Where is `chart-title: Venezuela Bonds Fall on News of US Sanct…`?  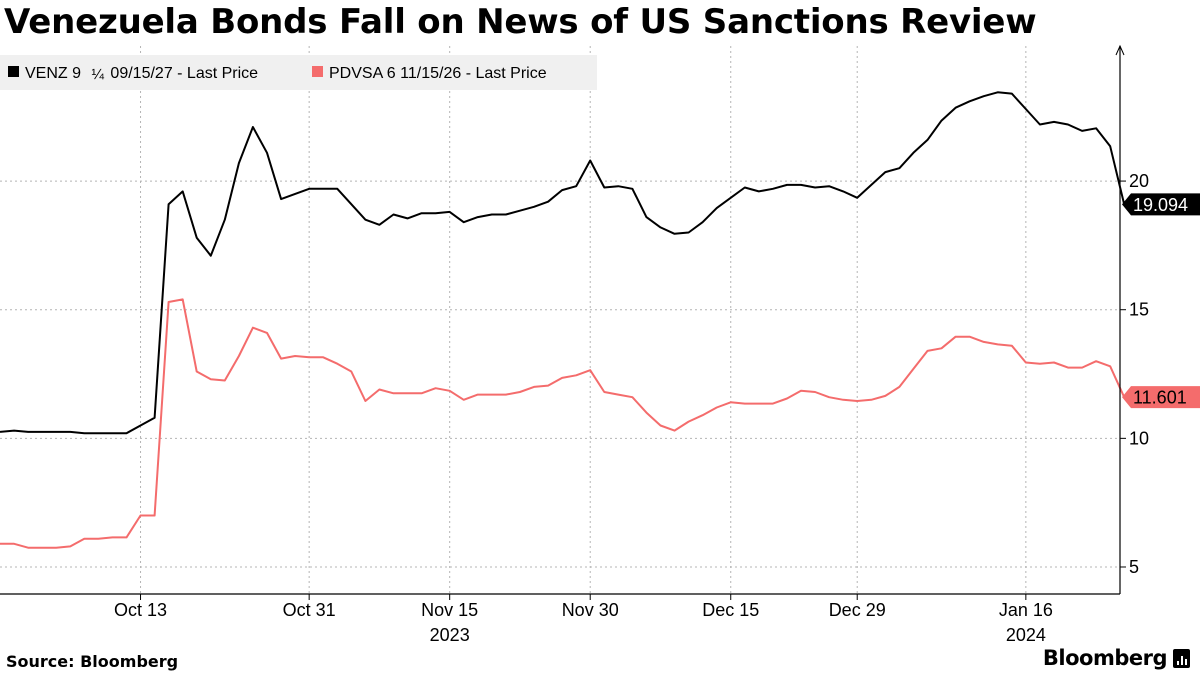
chart-title: Venezuela Bonds Fall on News of US Sanct… is located at coordinates (520, 22).